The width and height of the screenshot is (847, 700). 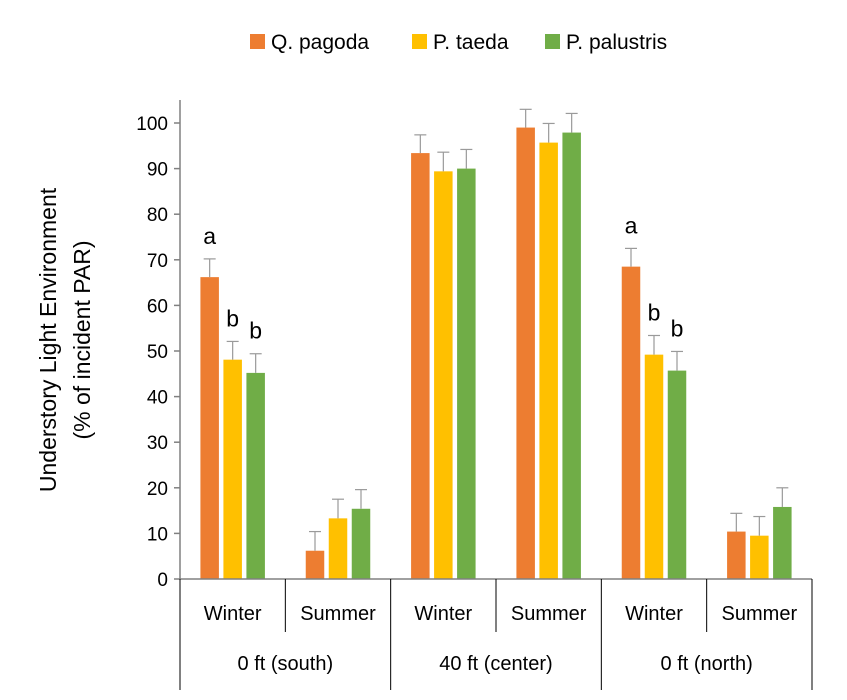 I want to click on x-season-label-3: Summer, so click(x=549, y=614).